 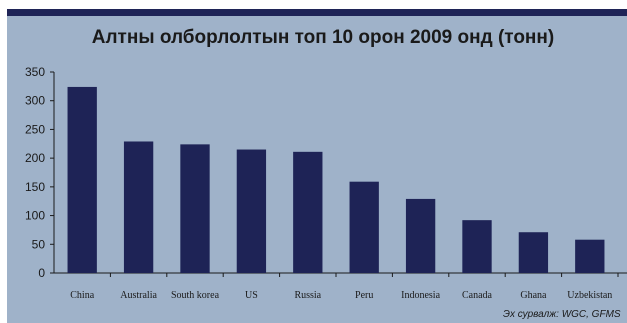 I want to click on x-tick-label: Peru, so click(x=364, y=295).